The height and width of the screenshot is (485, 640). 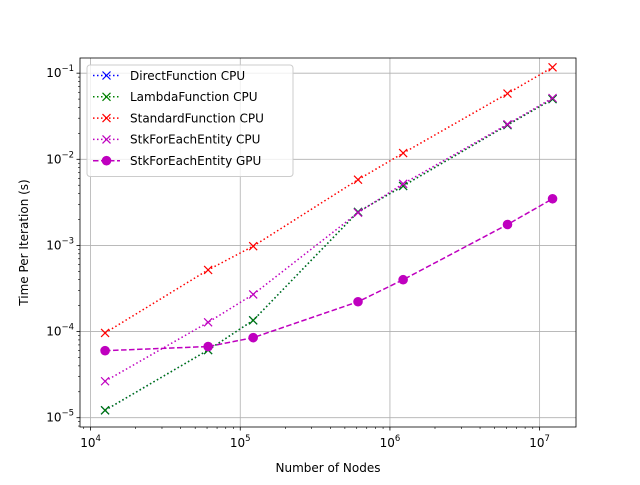 I want to click on legend-label: StkForEachEntity CPU, so click(x=195, y=140).